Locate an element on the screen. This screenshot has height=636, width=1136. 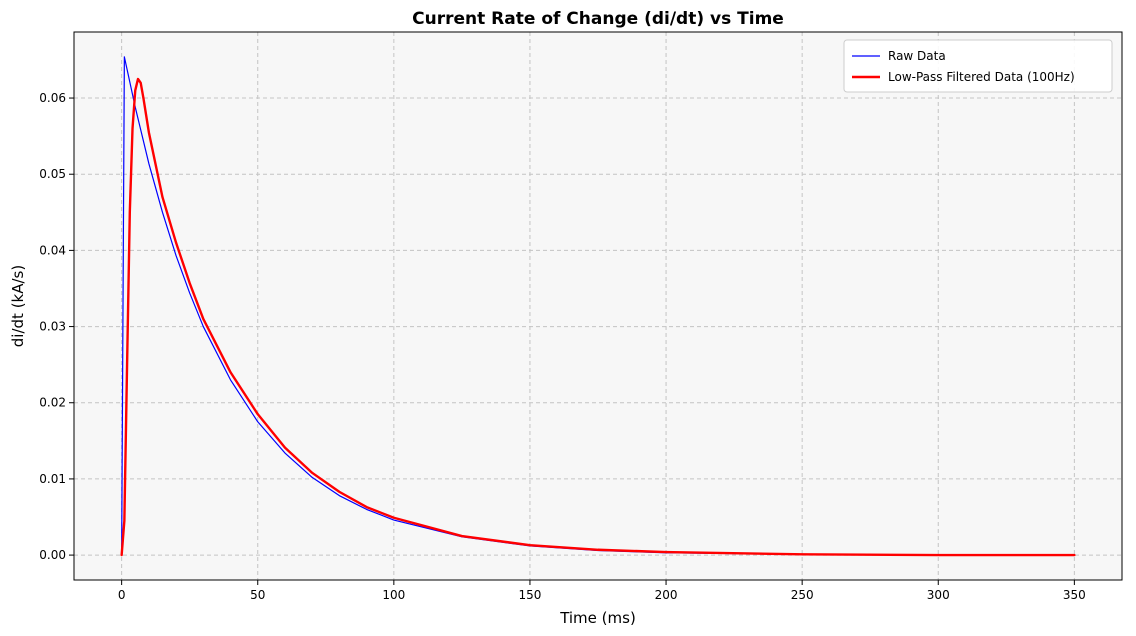
legend: Raw Data Low-Pass Filtered Data (100Hz) is located at coordinates (978, 66).